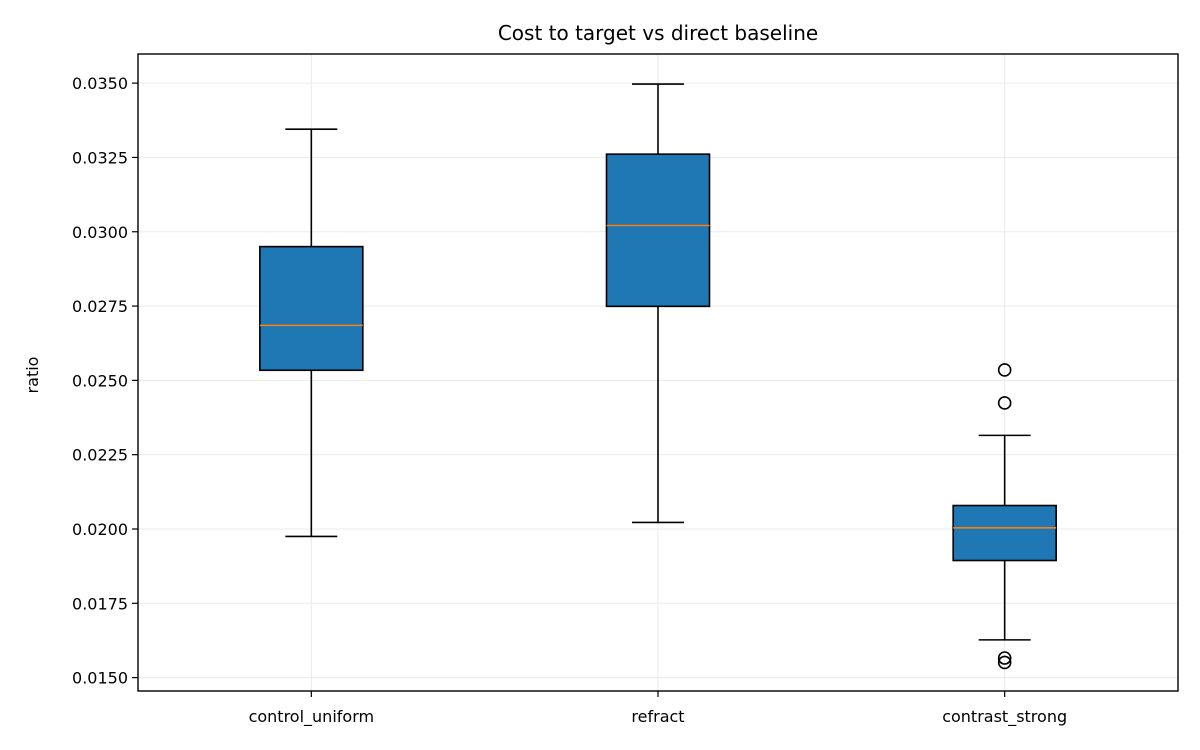  Describe the element at coordinates (100, 83) in the screenshot. I see `y-tick-label-8: 0.0350` at that location.